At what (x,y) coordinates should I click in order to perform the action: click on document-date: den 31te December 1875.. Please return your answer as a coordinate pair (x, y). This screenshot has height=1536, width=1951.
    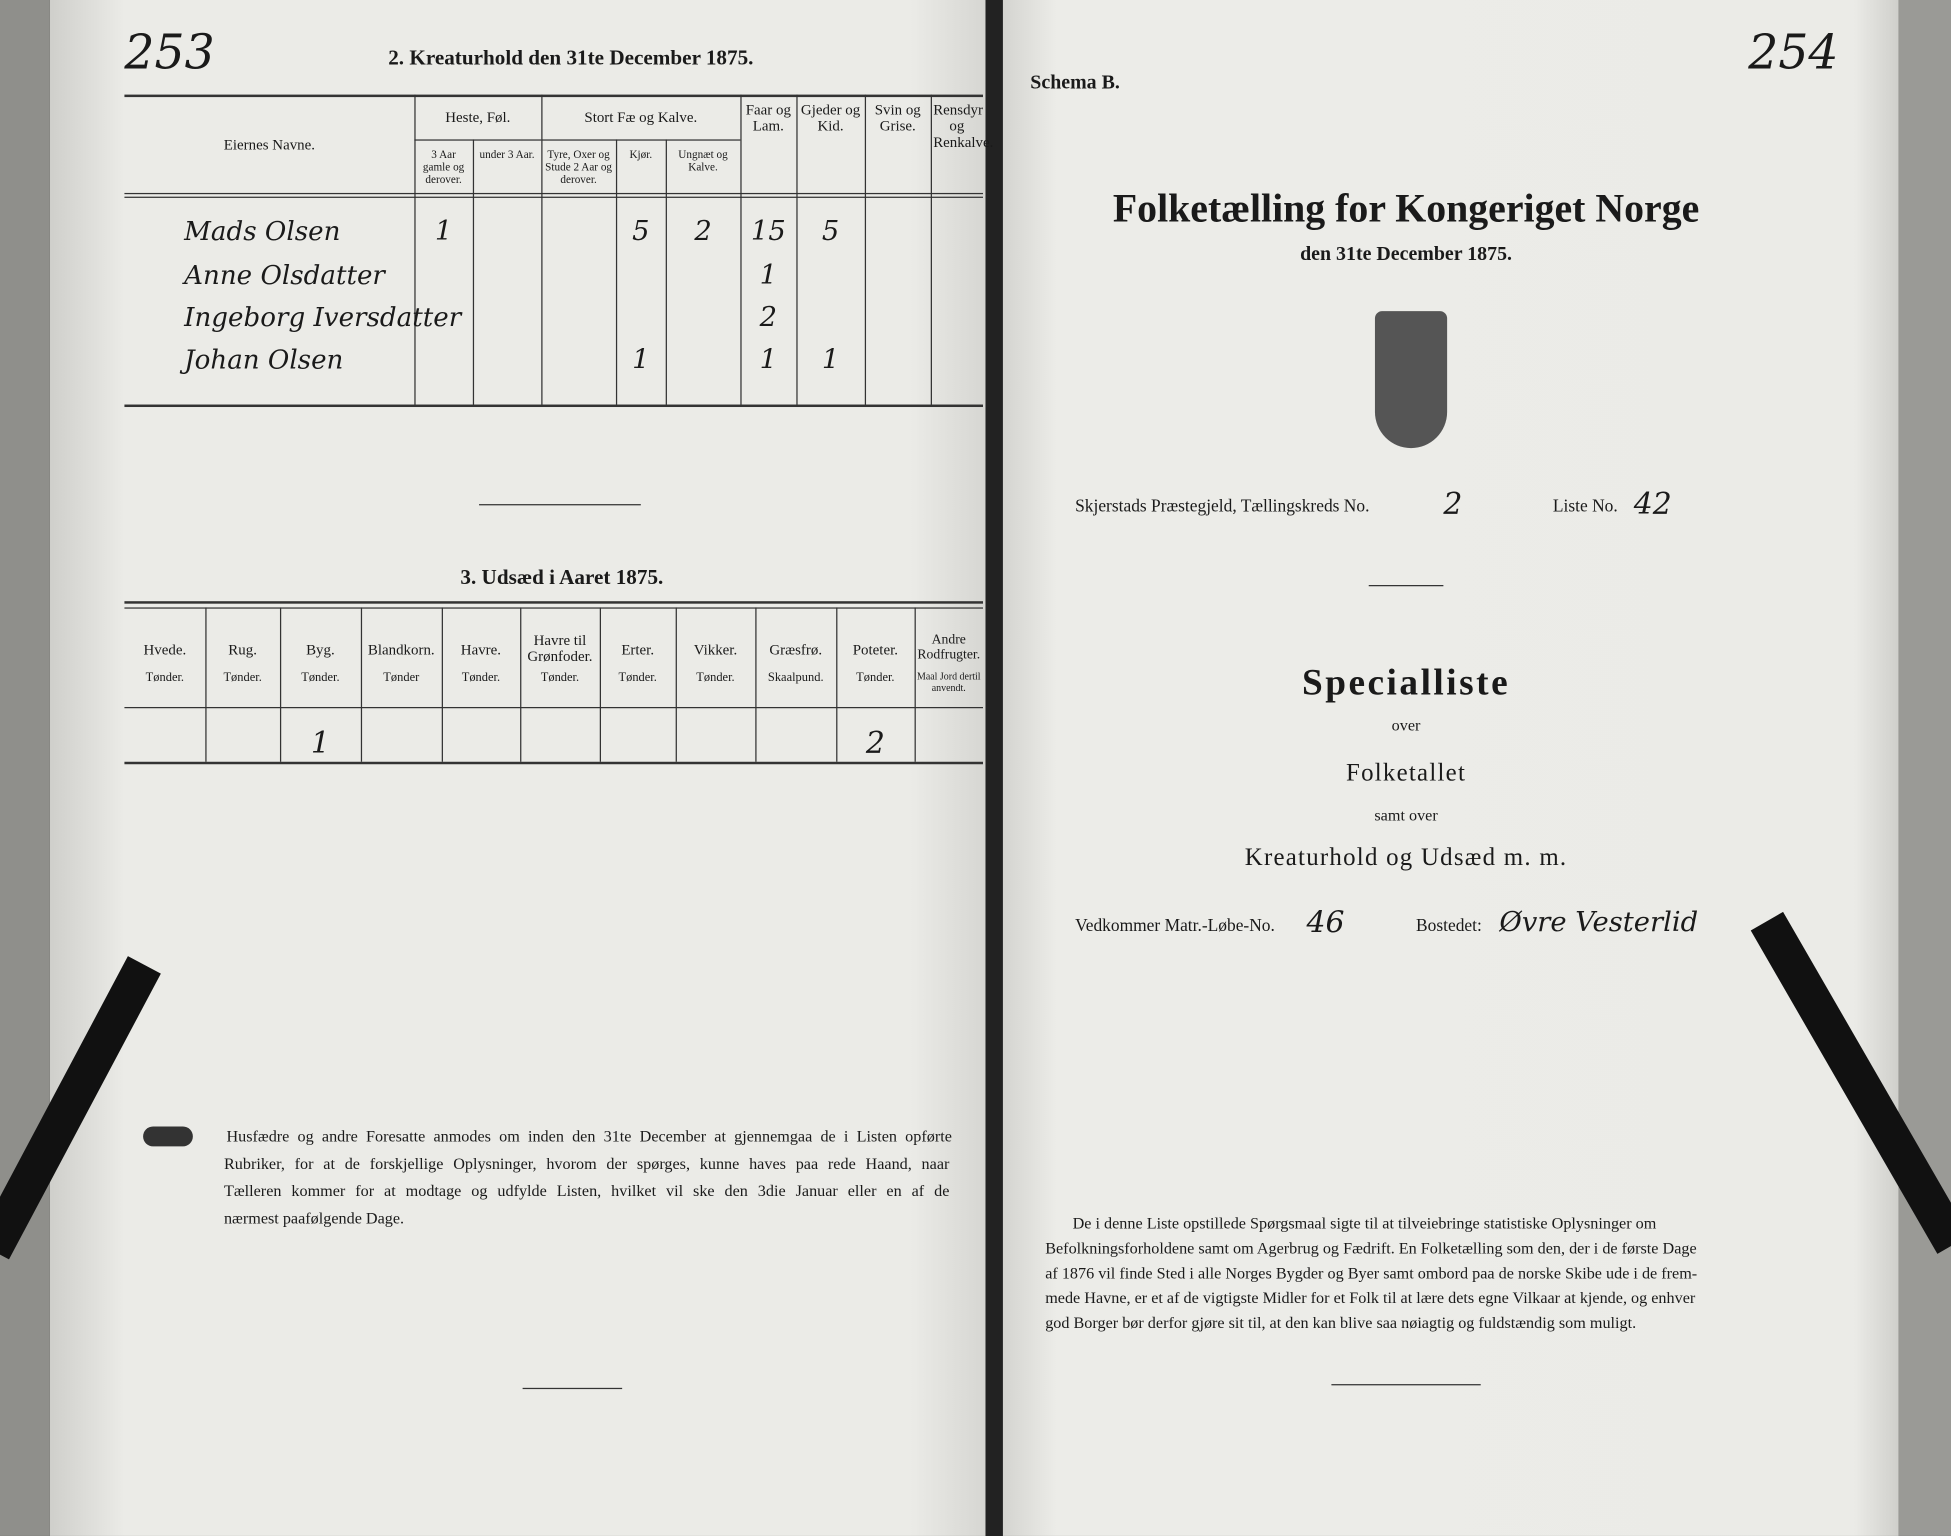
    Looking at the image, I should click on (1406, 254).